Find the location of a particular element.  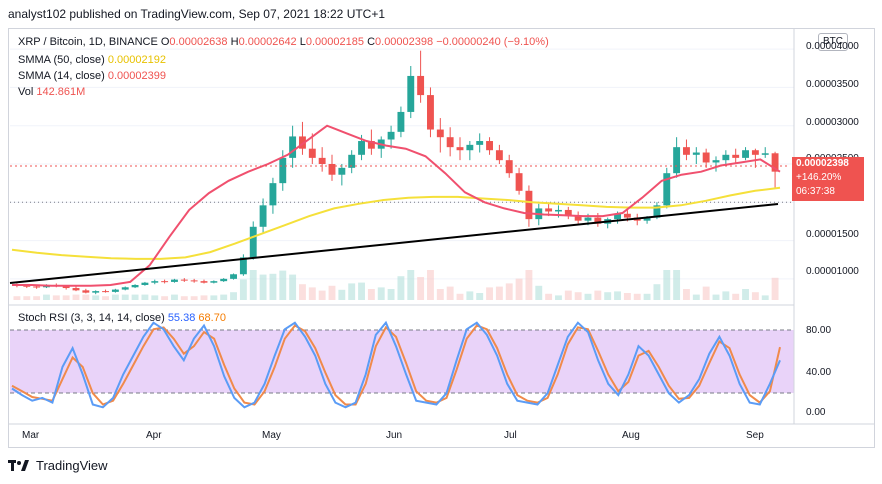

stoch-rsi-label: Stoch RSI (3, 3, 14, 14, close) is located at coordinates (91, 318).